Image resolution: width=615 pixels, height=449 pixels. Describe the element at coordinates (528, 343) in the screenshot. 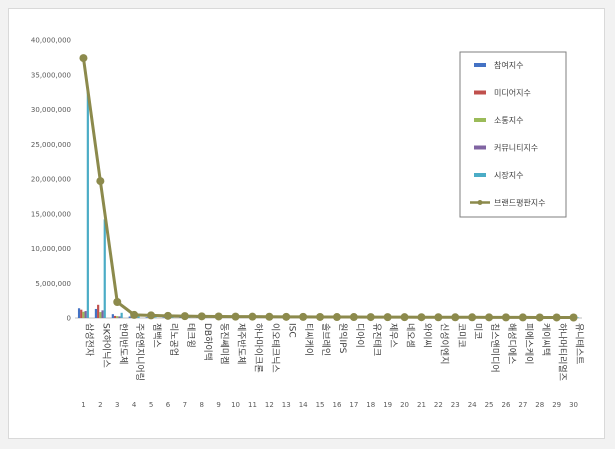

I see `category-label: 피에스케이` at that location.